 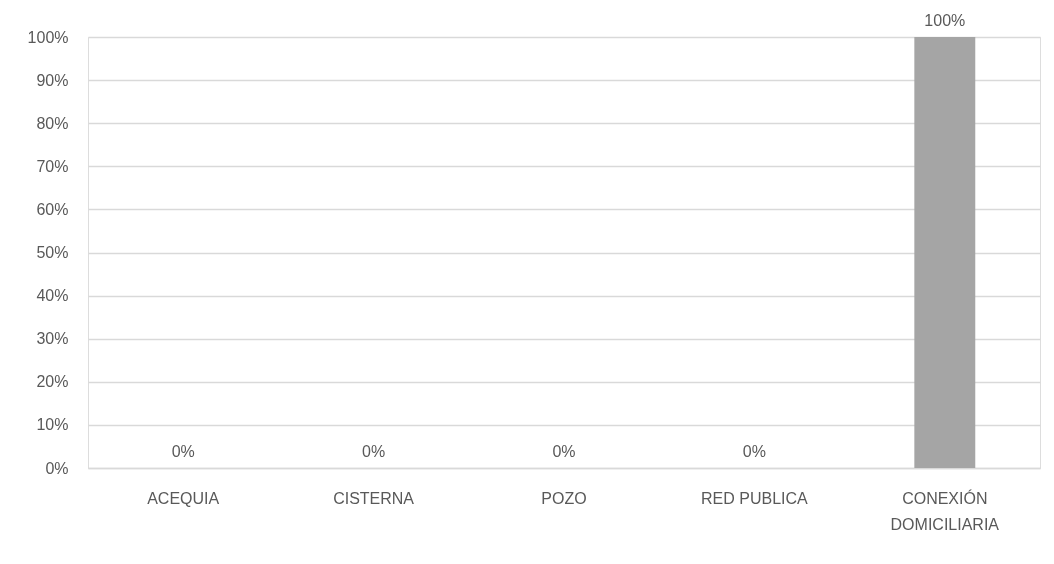 What do you see at coordinates (57, 468) in the screenshot?
I see `y-tick-label: 0%` at bounding box center [57, 468].